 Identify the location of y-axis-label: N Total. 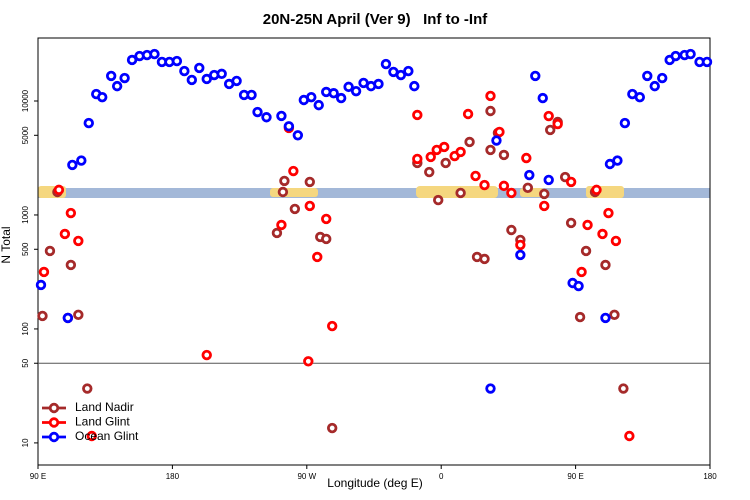
(6, 244).